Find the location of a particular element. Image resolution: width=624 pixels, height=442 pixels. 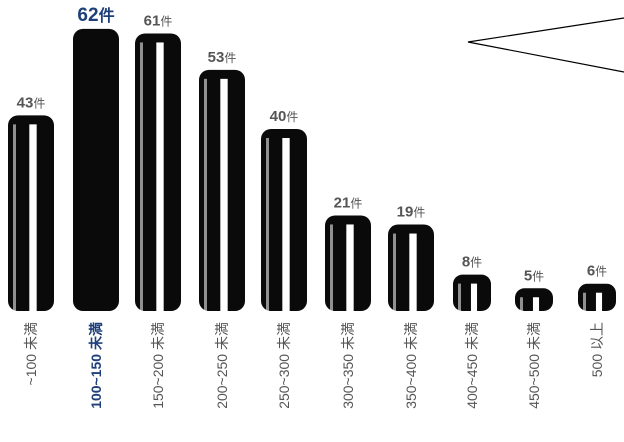

category-label: 400~450 未満 is located at coordinates (472, 365).